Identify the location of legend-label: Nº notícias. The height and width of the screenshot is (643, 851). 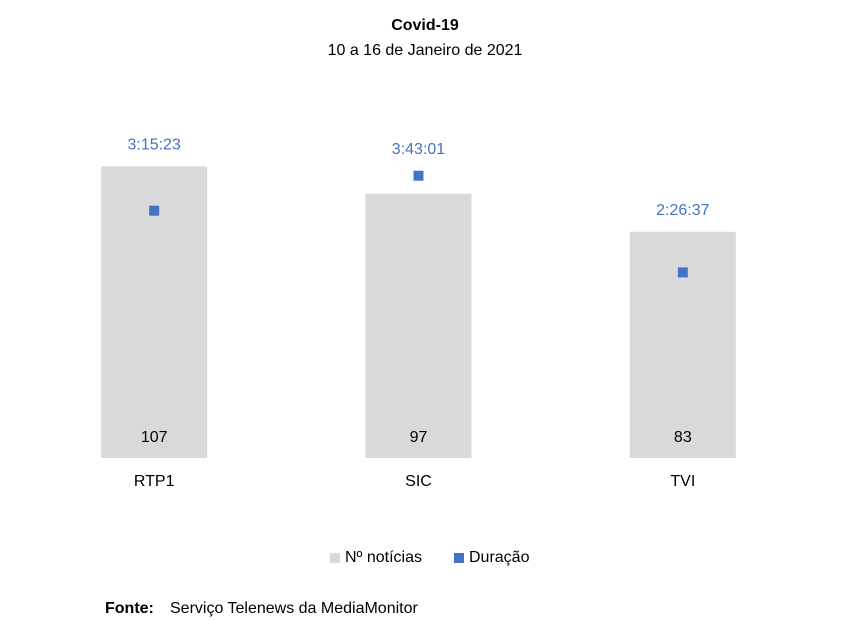
(383, 557).